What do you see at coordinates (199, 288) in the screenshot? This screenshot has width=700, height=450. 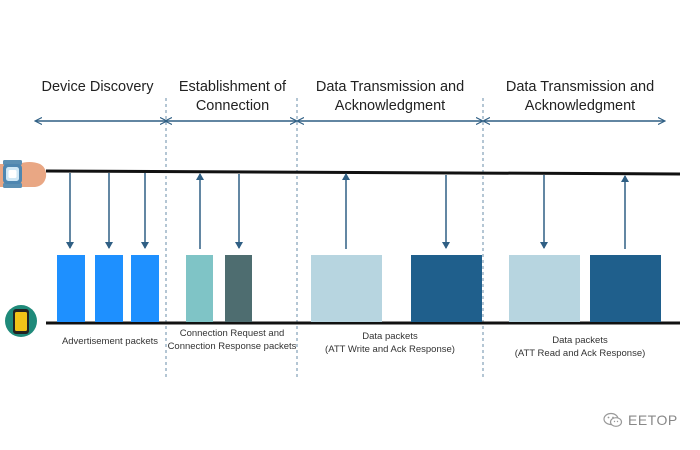 I see `connection-request-packet` at bounding box center [199, 288].